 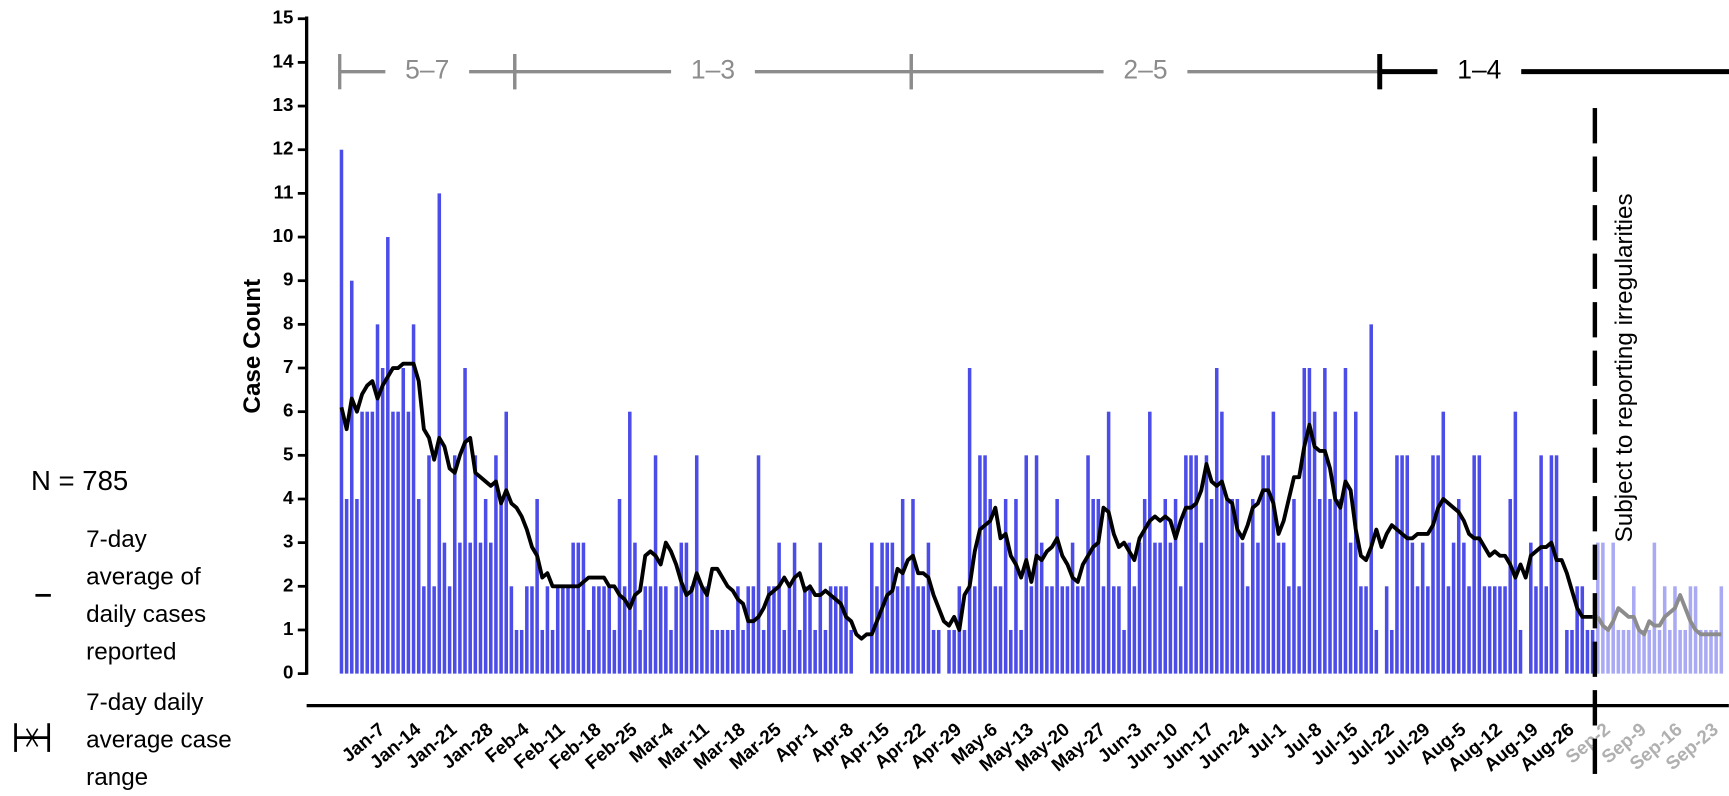 What do you see at coordinates (252, 346) in the screenshot?
I see `y-axis-title: Case Count` at bounding box center [252, 346].